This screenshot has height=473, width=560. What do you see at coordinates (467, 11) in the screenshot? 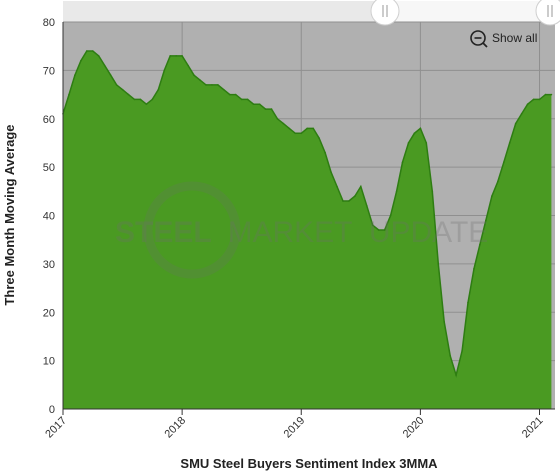
I see `navigator-selection` at bounding box center [467, 11].